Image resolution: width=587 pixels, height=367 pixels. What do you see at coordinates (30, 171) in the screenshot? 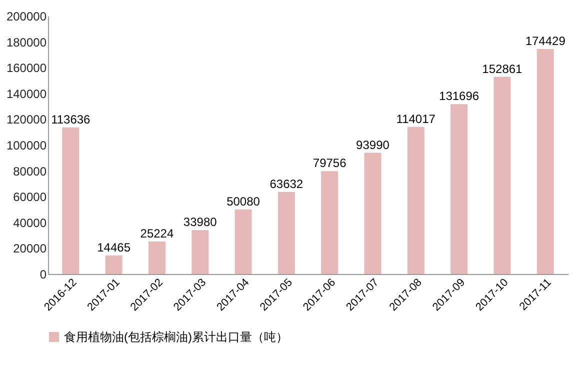
I see `y-tick-label: 80000` at bounding box center [30, 171].